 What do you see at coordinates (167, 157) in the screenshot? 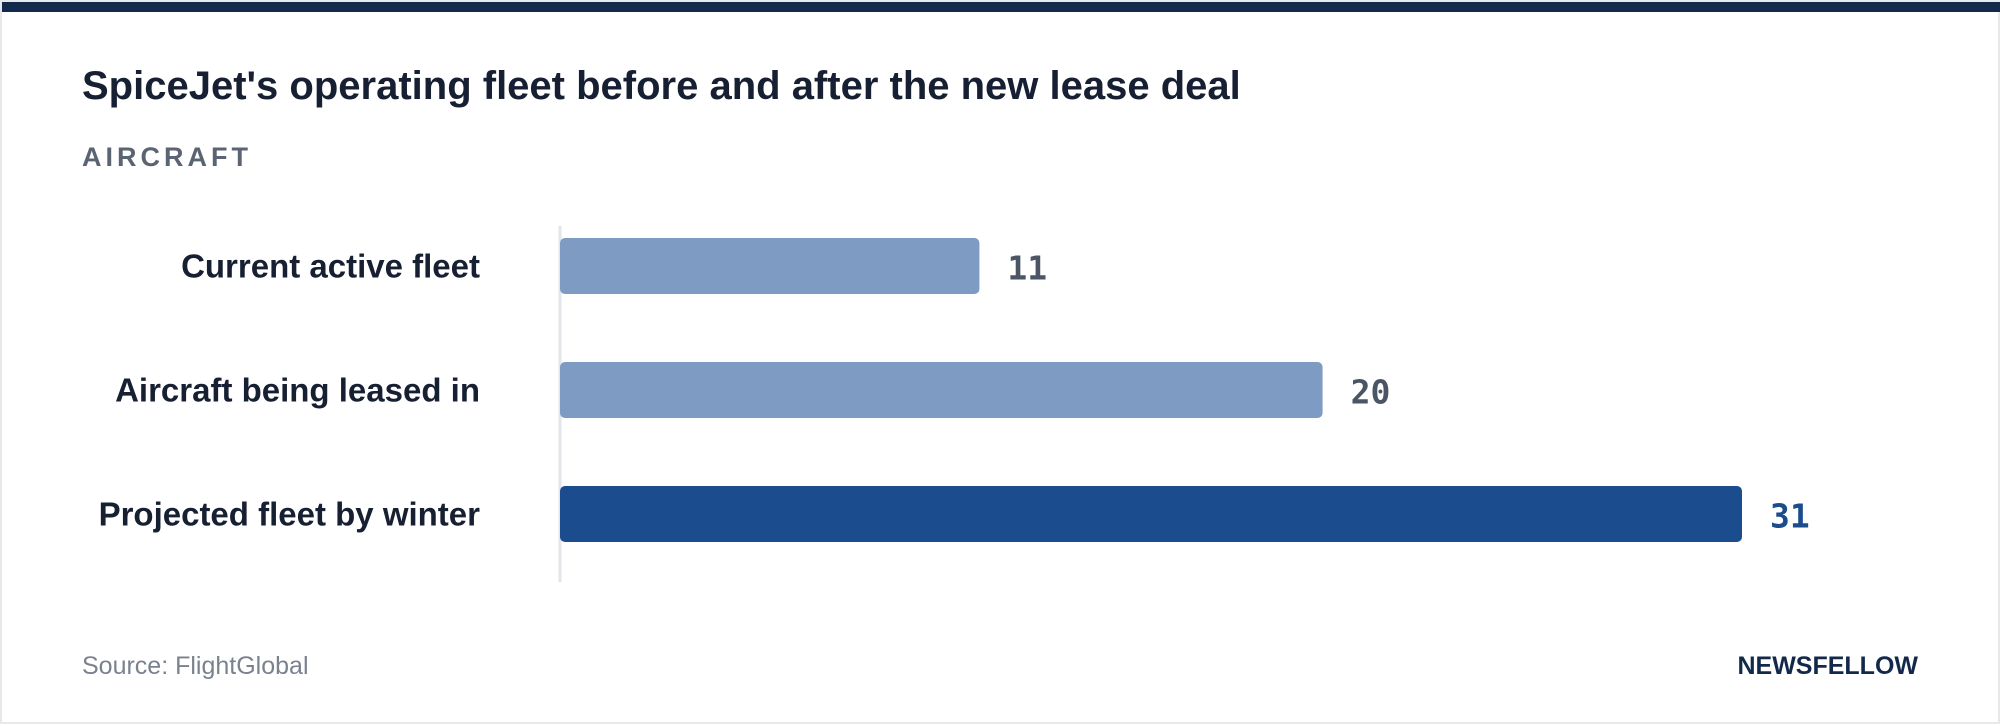
I see `chart-subtitle: AIRCRAFT` at bounding box center [167, 157].